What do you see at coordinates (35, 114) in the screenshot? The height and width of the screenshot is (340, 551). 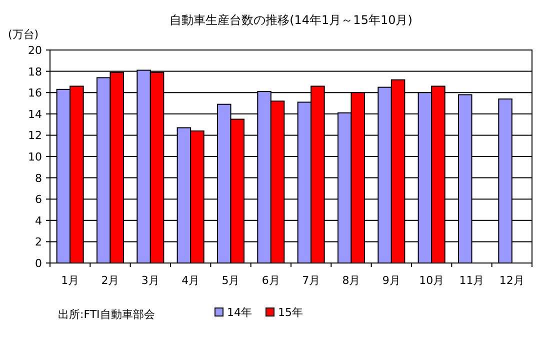 I see `y-tick-label: 14` at bounding box center [35, 114].